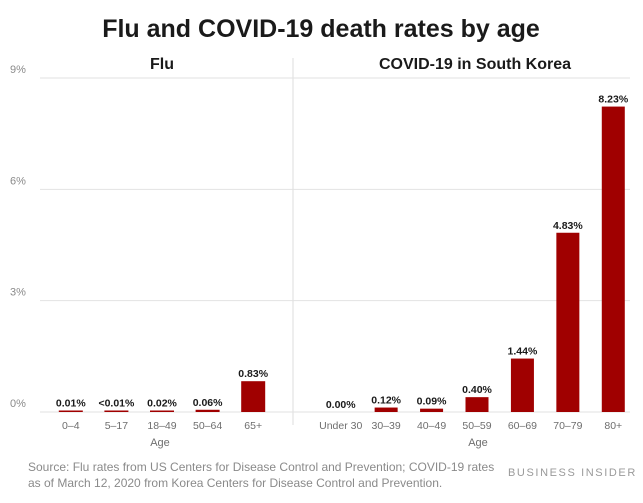 The image size is (643, 503). I want to click on flu-data-label: 0.83%, so click(253, 374).